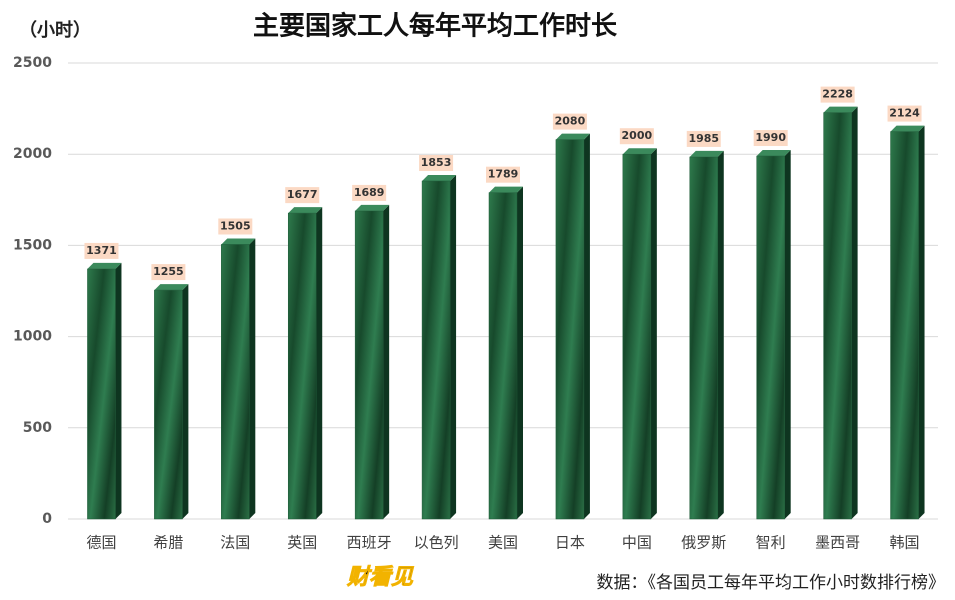 The height and width of the screenshot is (600, 955). Describe the element at coordinates (435, 26) in the screenshot. I see `chart-title: 主要国家工人每年平均工作时长` at that location.